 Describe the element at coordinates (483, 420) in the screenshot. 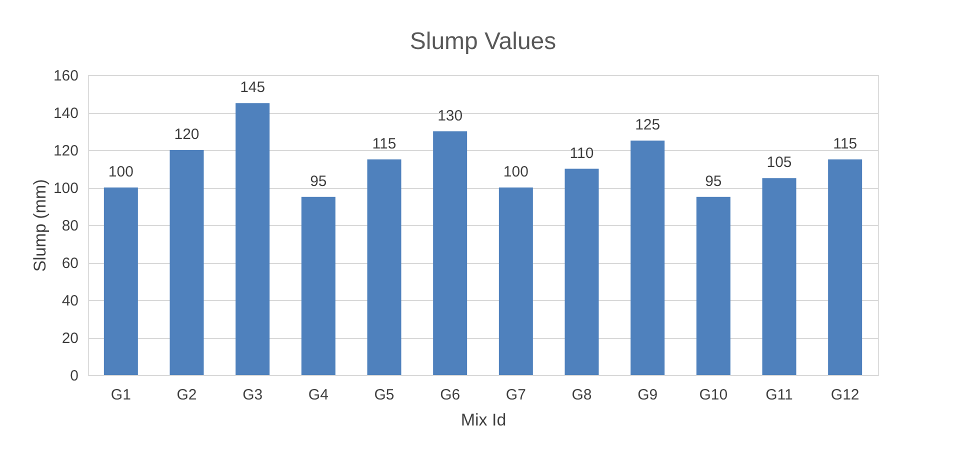

I see `x-axis-title: Mix Id` at that location.